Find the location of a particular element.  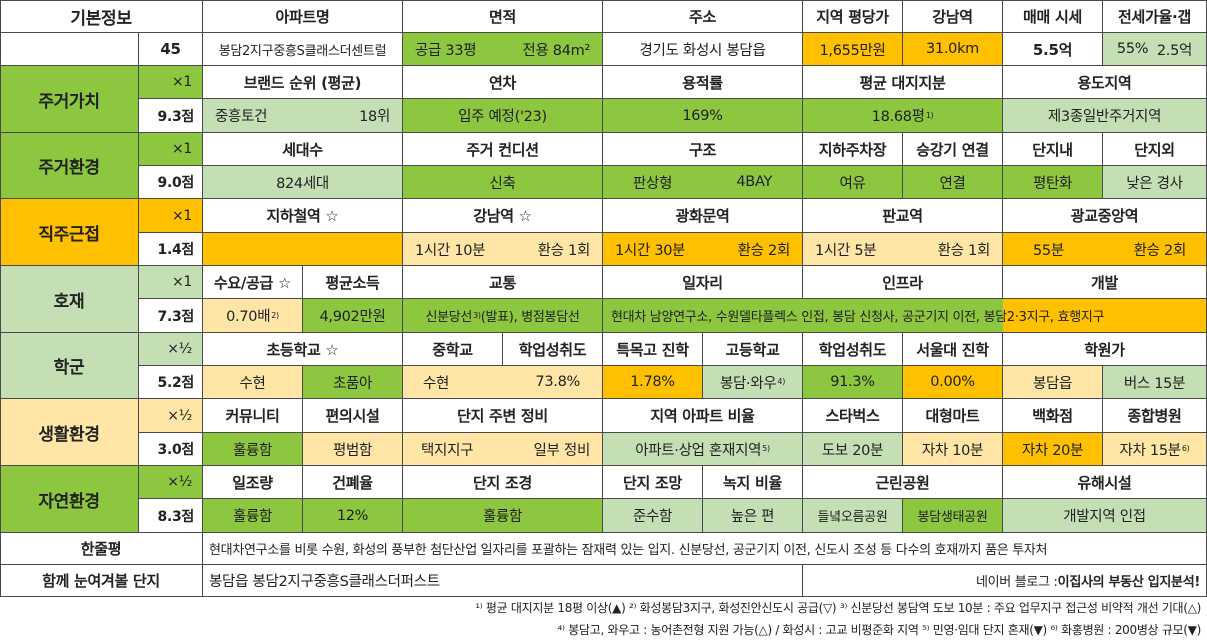

surroundings-cell: 택지지구 일부 정비 is located at coordinates (503, 449).